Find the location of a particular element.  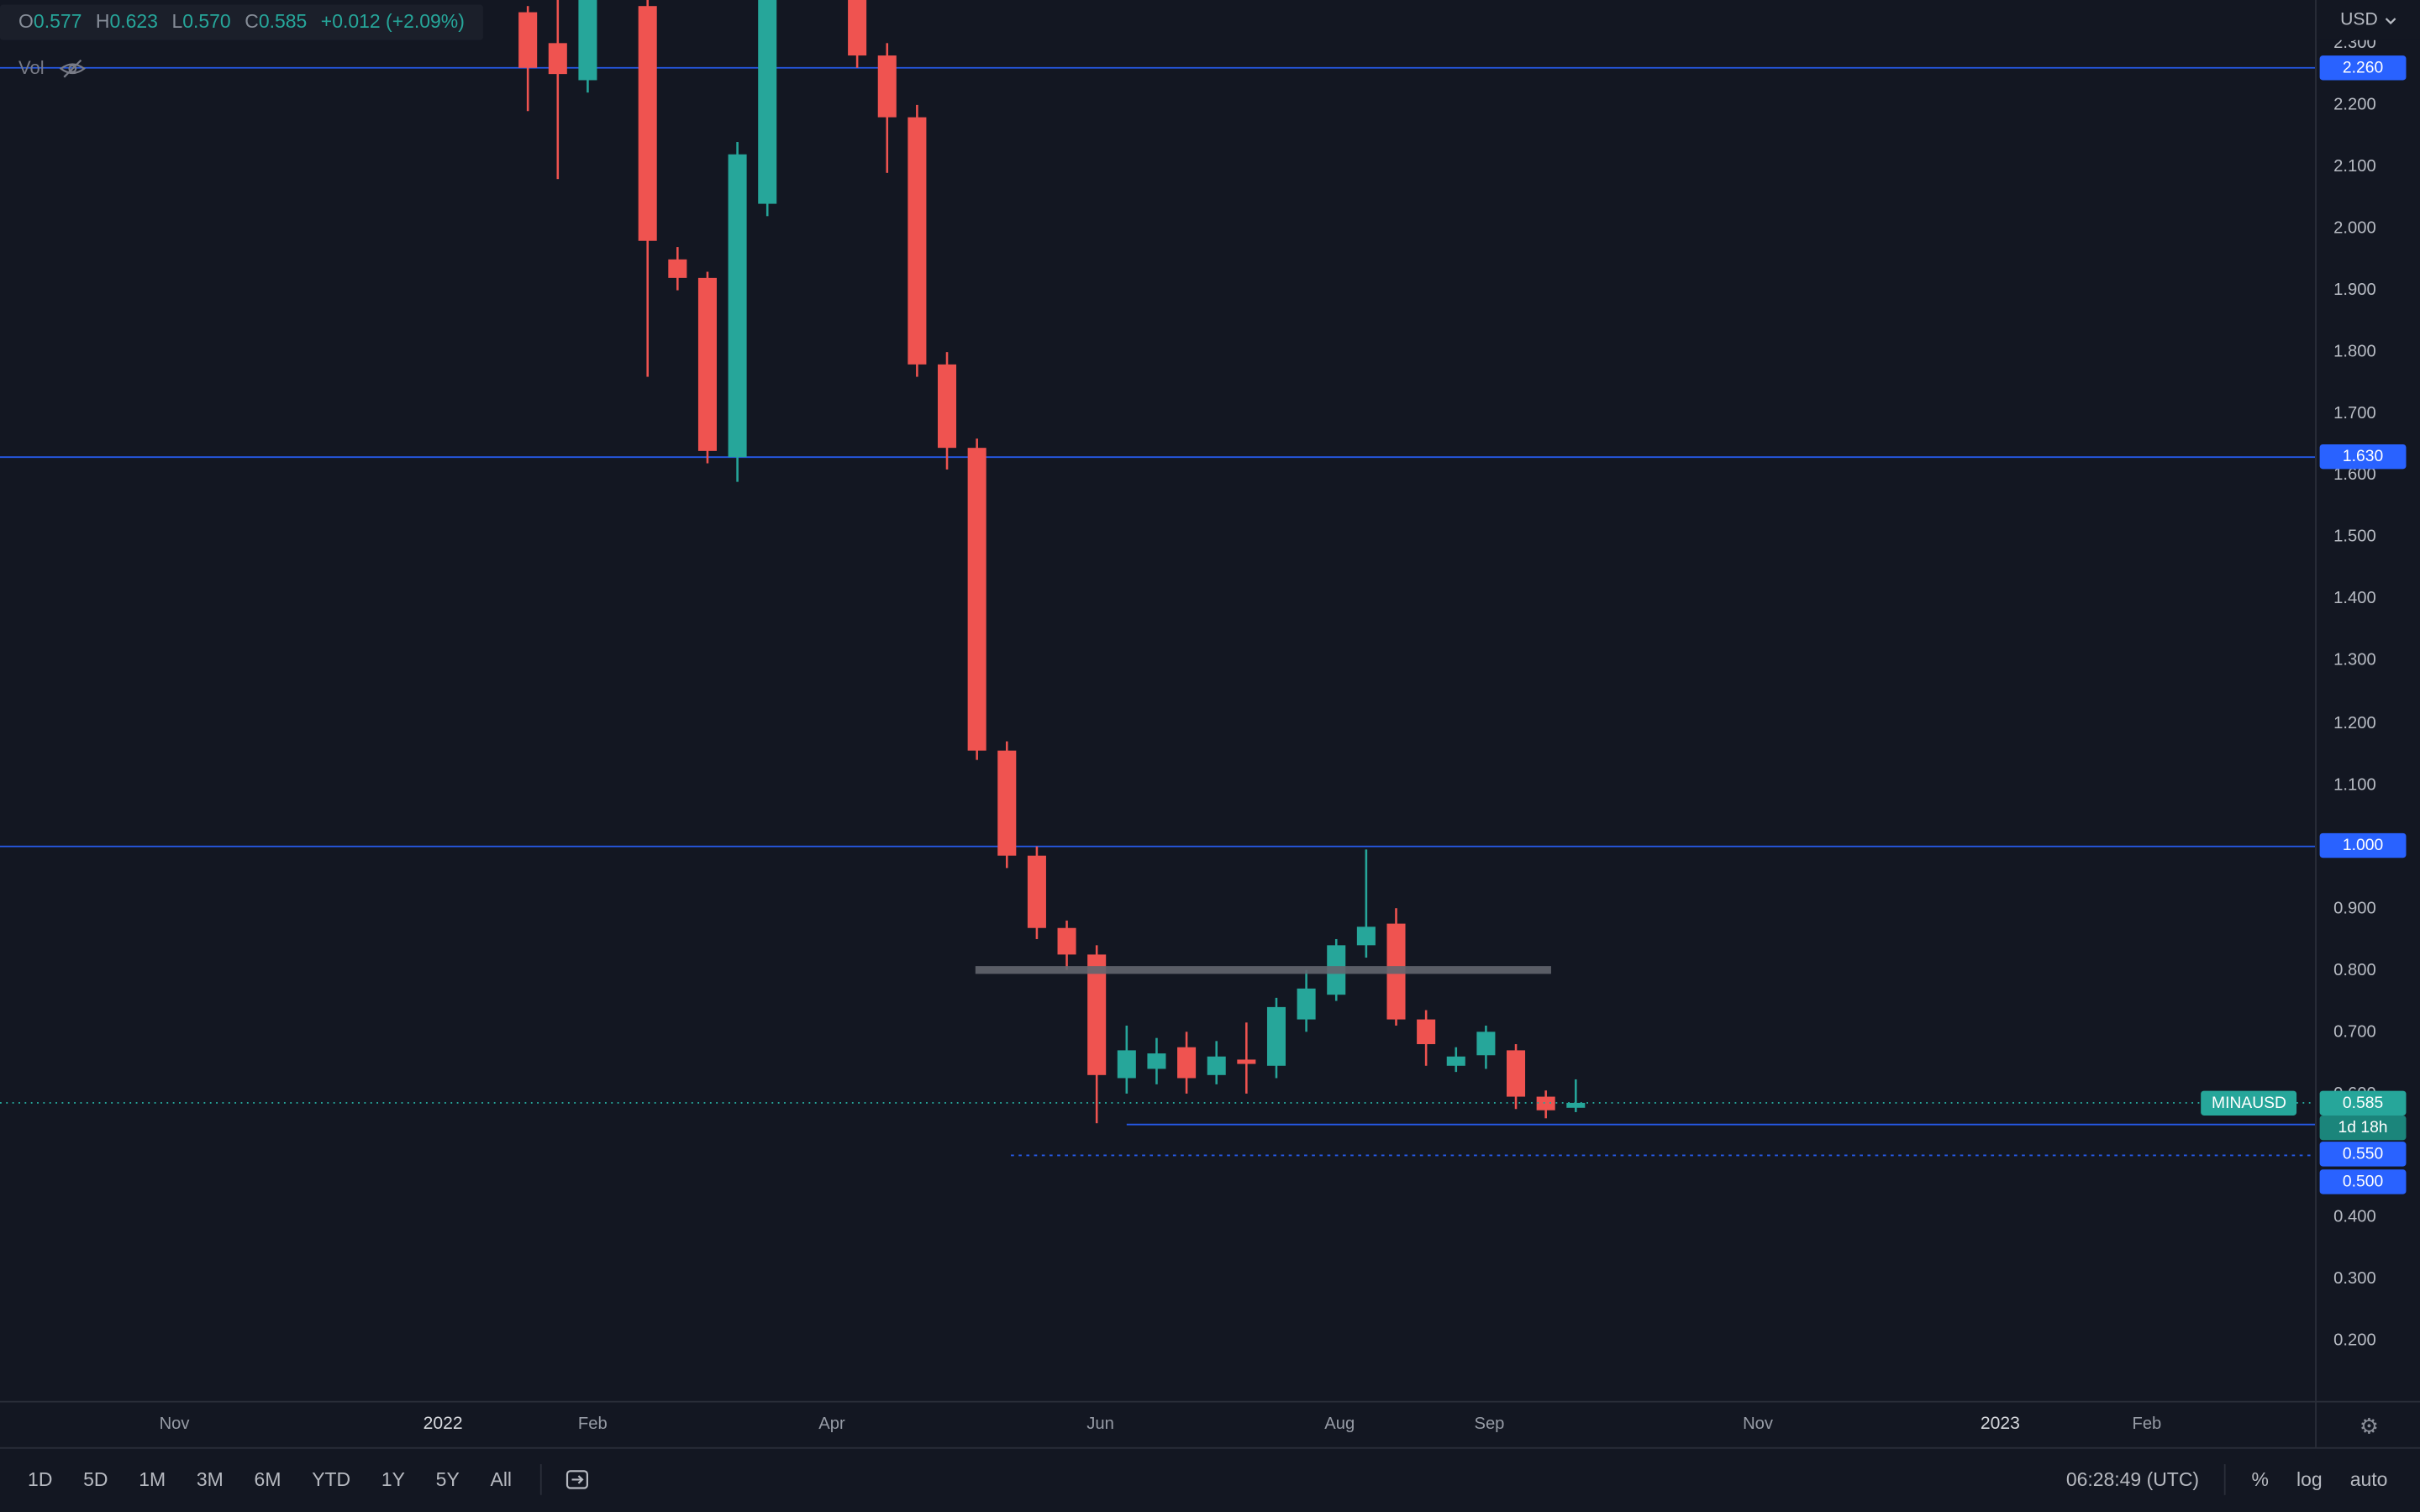

alert-badge-1-000: 1.000 is located at coordinates (2363, 845).